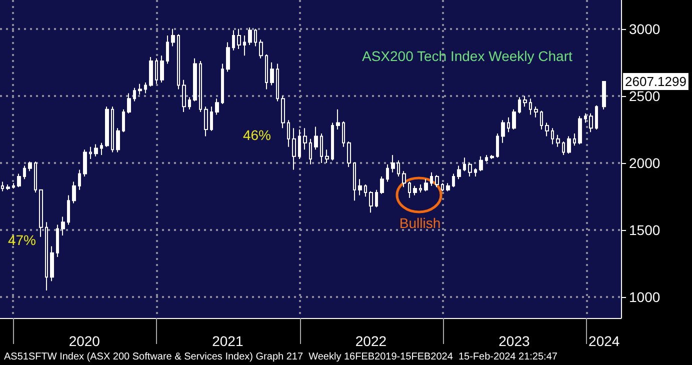 Image resolution: width=692 pixels, height=365 pixels. What do you see at coordinates (604, 341) in the screenshot?
I see `x-tick-label: 2024` at bounding box center [604, 341].